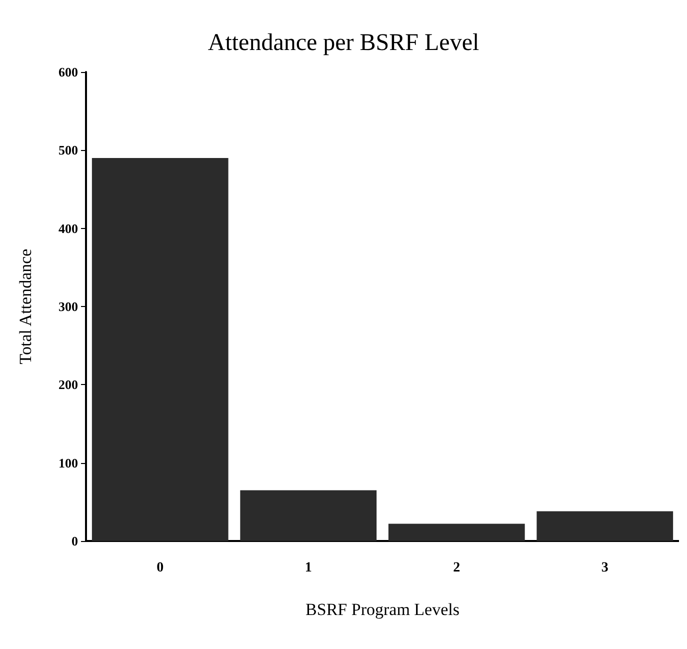  I want to click on x-tick-label: 1, so click(308, 568).